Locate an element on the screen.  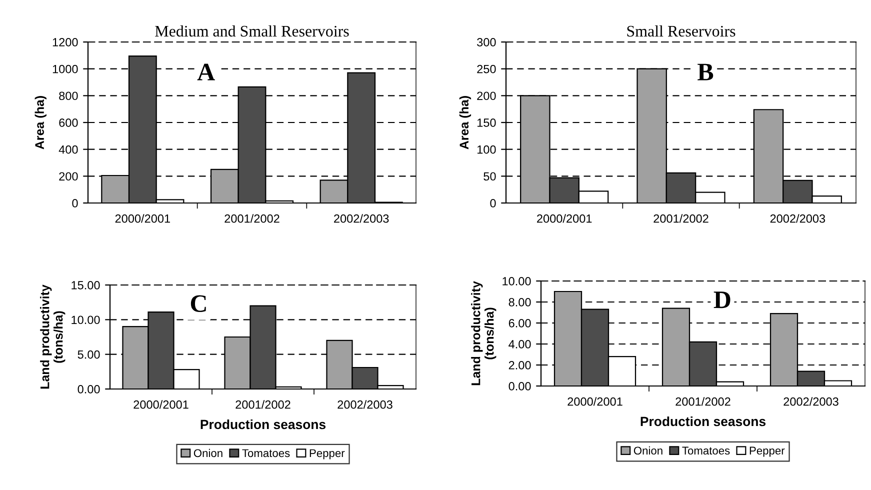
y-tick-label: 2.00 is located at coordinates (519, 365).